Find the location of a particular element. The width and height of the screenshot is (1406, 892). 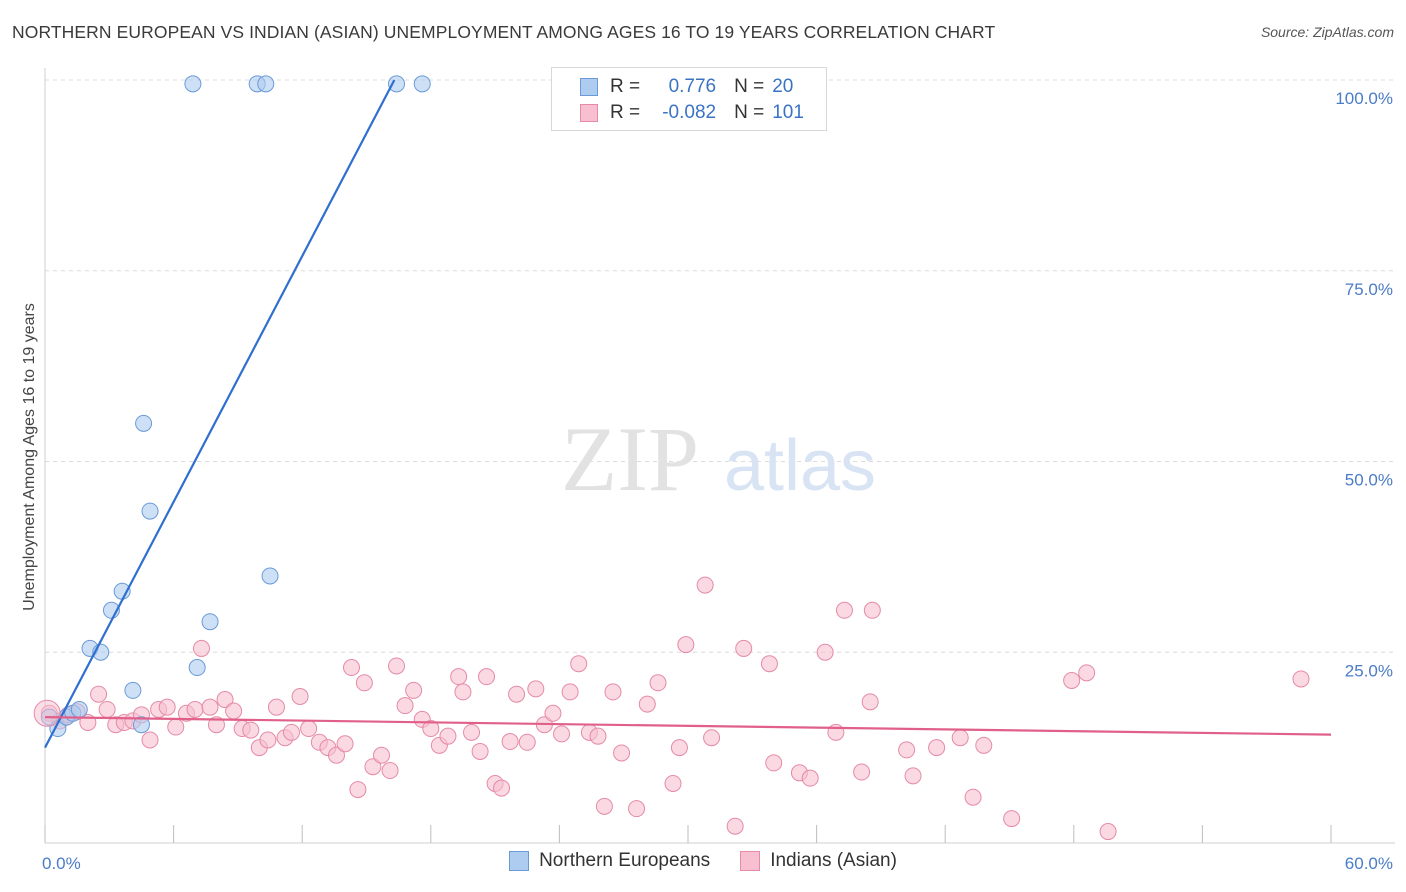

x-tick-label: 0.0% is located at coordinates (61, 863).